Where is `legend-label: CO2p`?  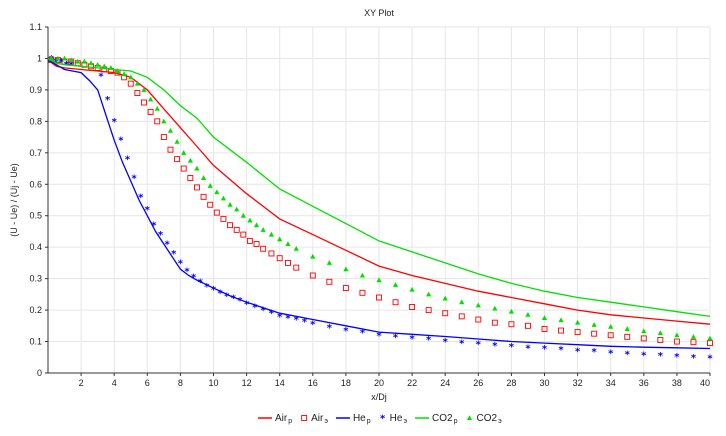 legend-label: CO2p is located at coordinates (445, 419).